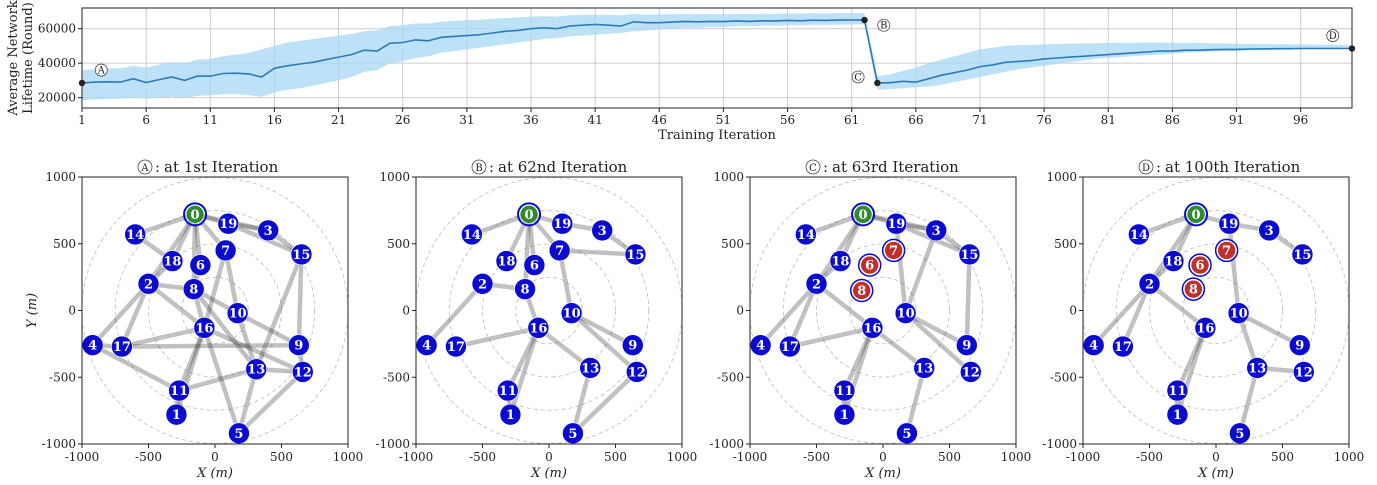 This screenshot has height=485, width=1377. What do you see at coordinates (1059, 444) in the screenshot?
I see `y-tick-label: -1000` at bounding box center [1059, 444].